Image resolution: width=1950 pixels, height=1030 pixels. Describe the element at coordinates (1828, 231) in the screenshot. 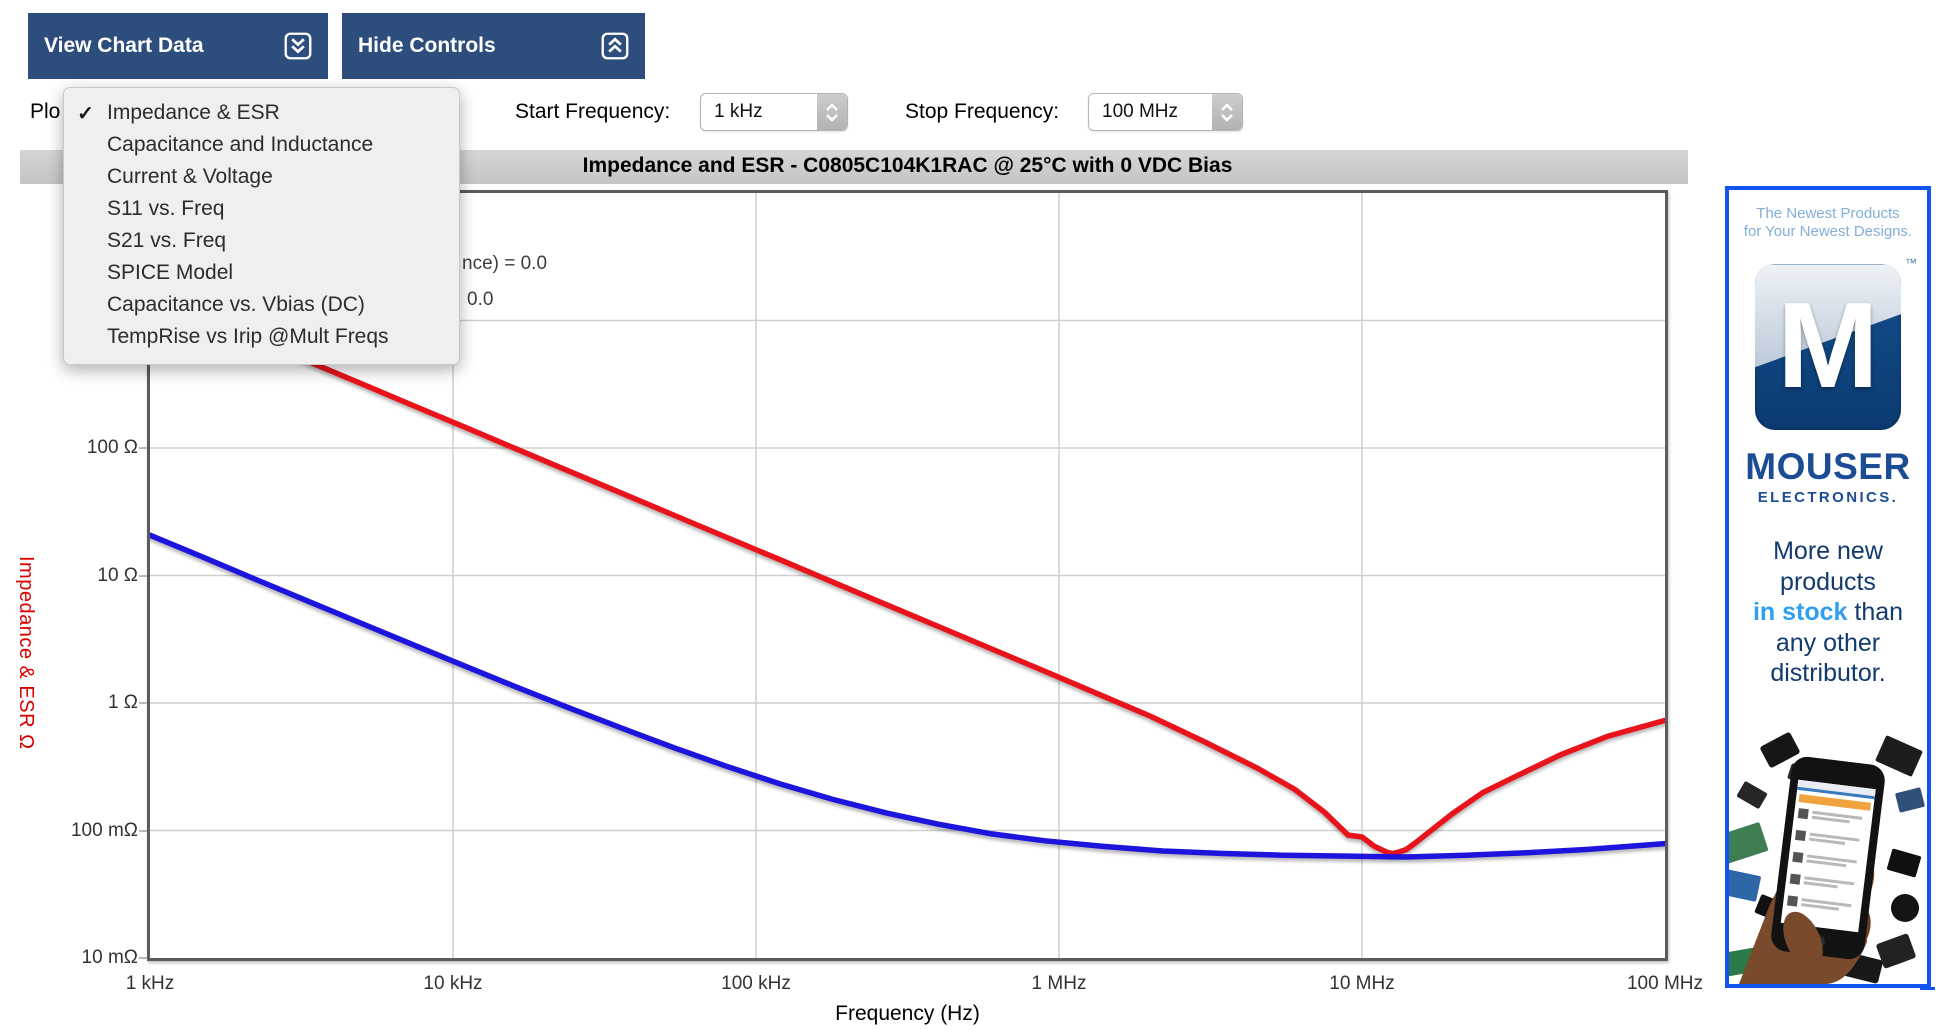

I see `mouser-tagline-line2: for Your Newest Designs.` at that location.